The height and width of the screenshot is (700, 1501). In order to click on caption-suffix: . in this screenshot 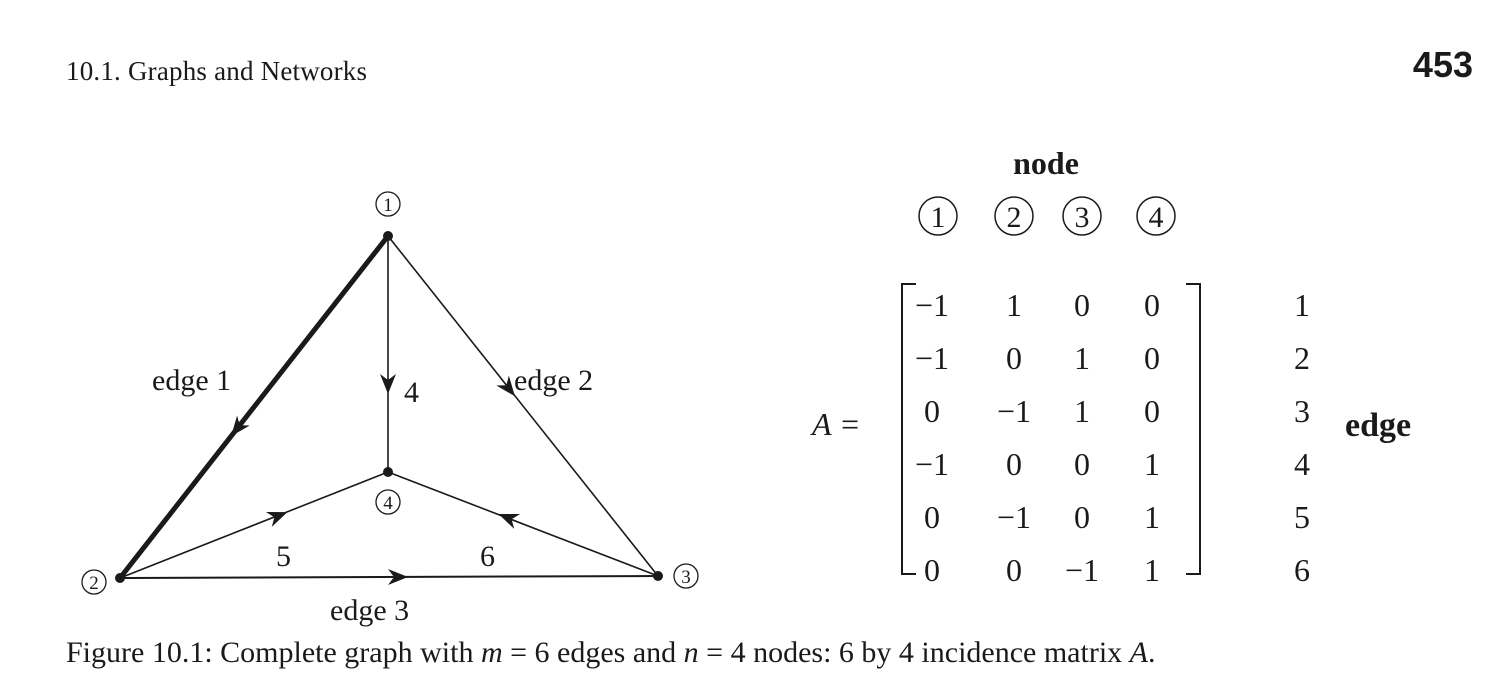, I will do `click(1152, 652)`.